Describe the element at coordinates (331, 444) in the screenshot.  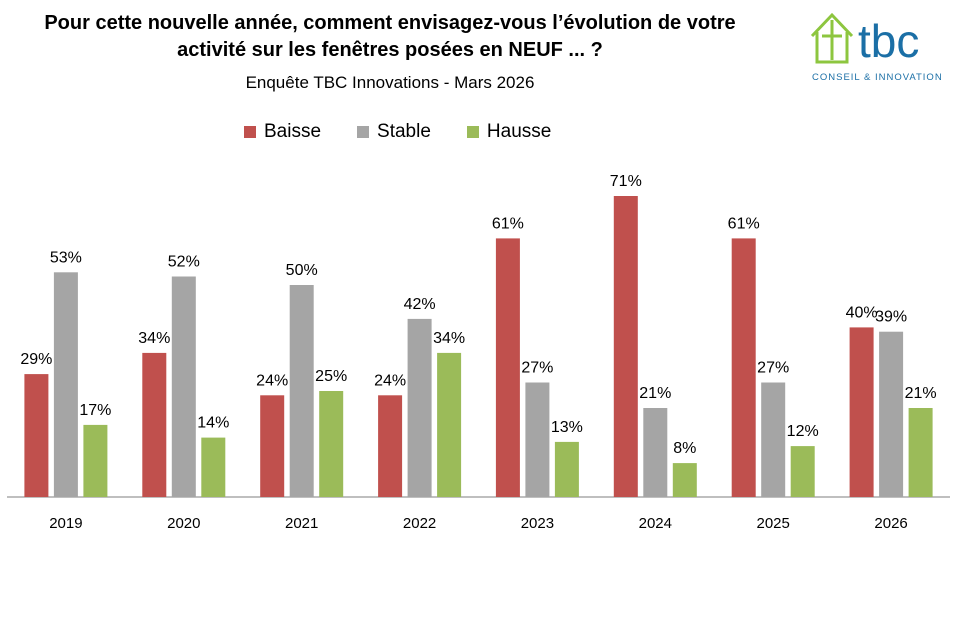
I see `bar-hausse-2021` at that location.